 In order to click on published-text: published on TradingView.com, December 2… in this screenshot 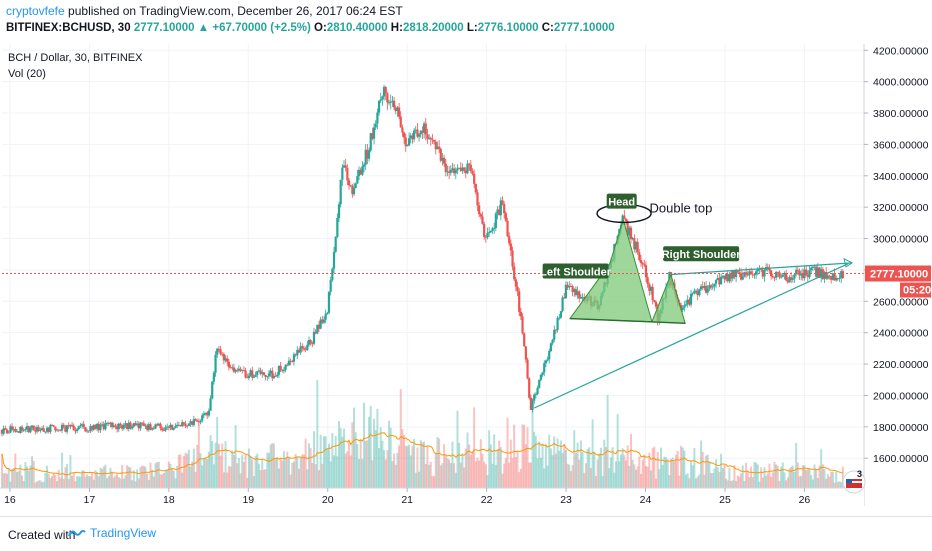, I will do `click(235, 11)`.